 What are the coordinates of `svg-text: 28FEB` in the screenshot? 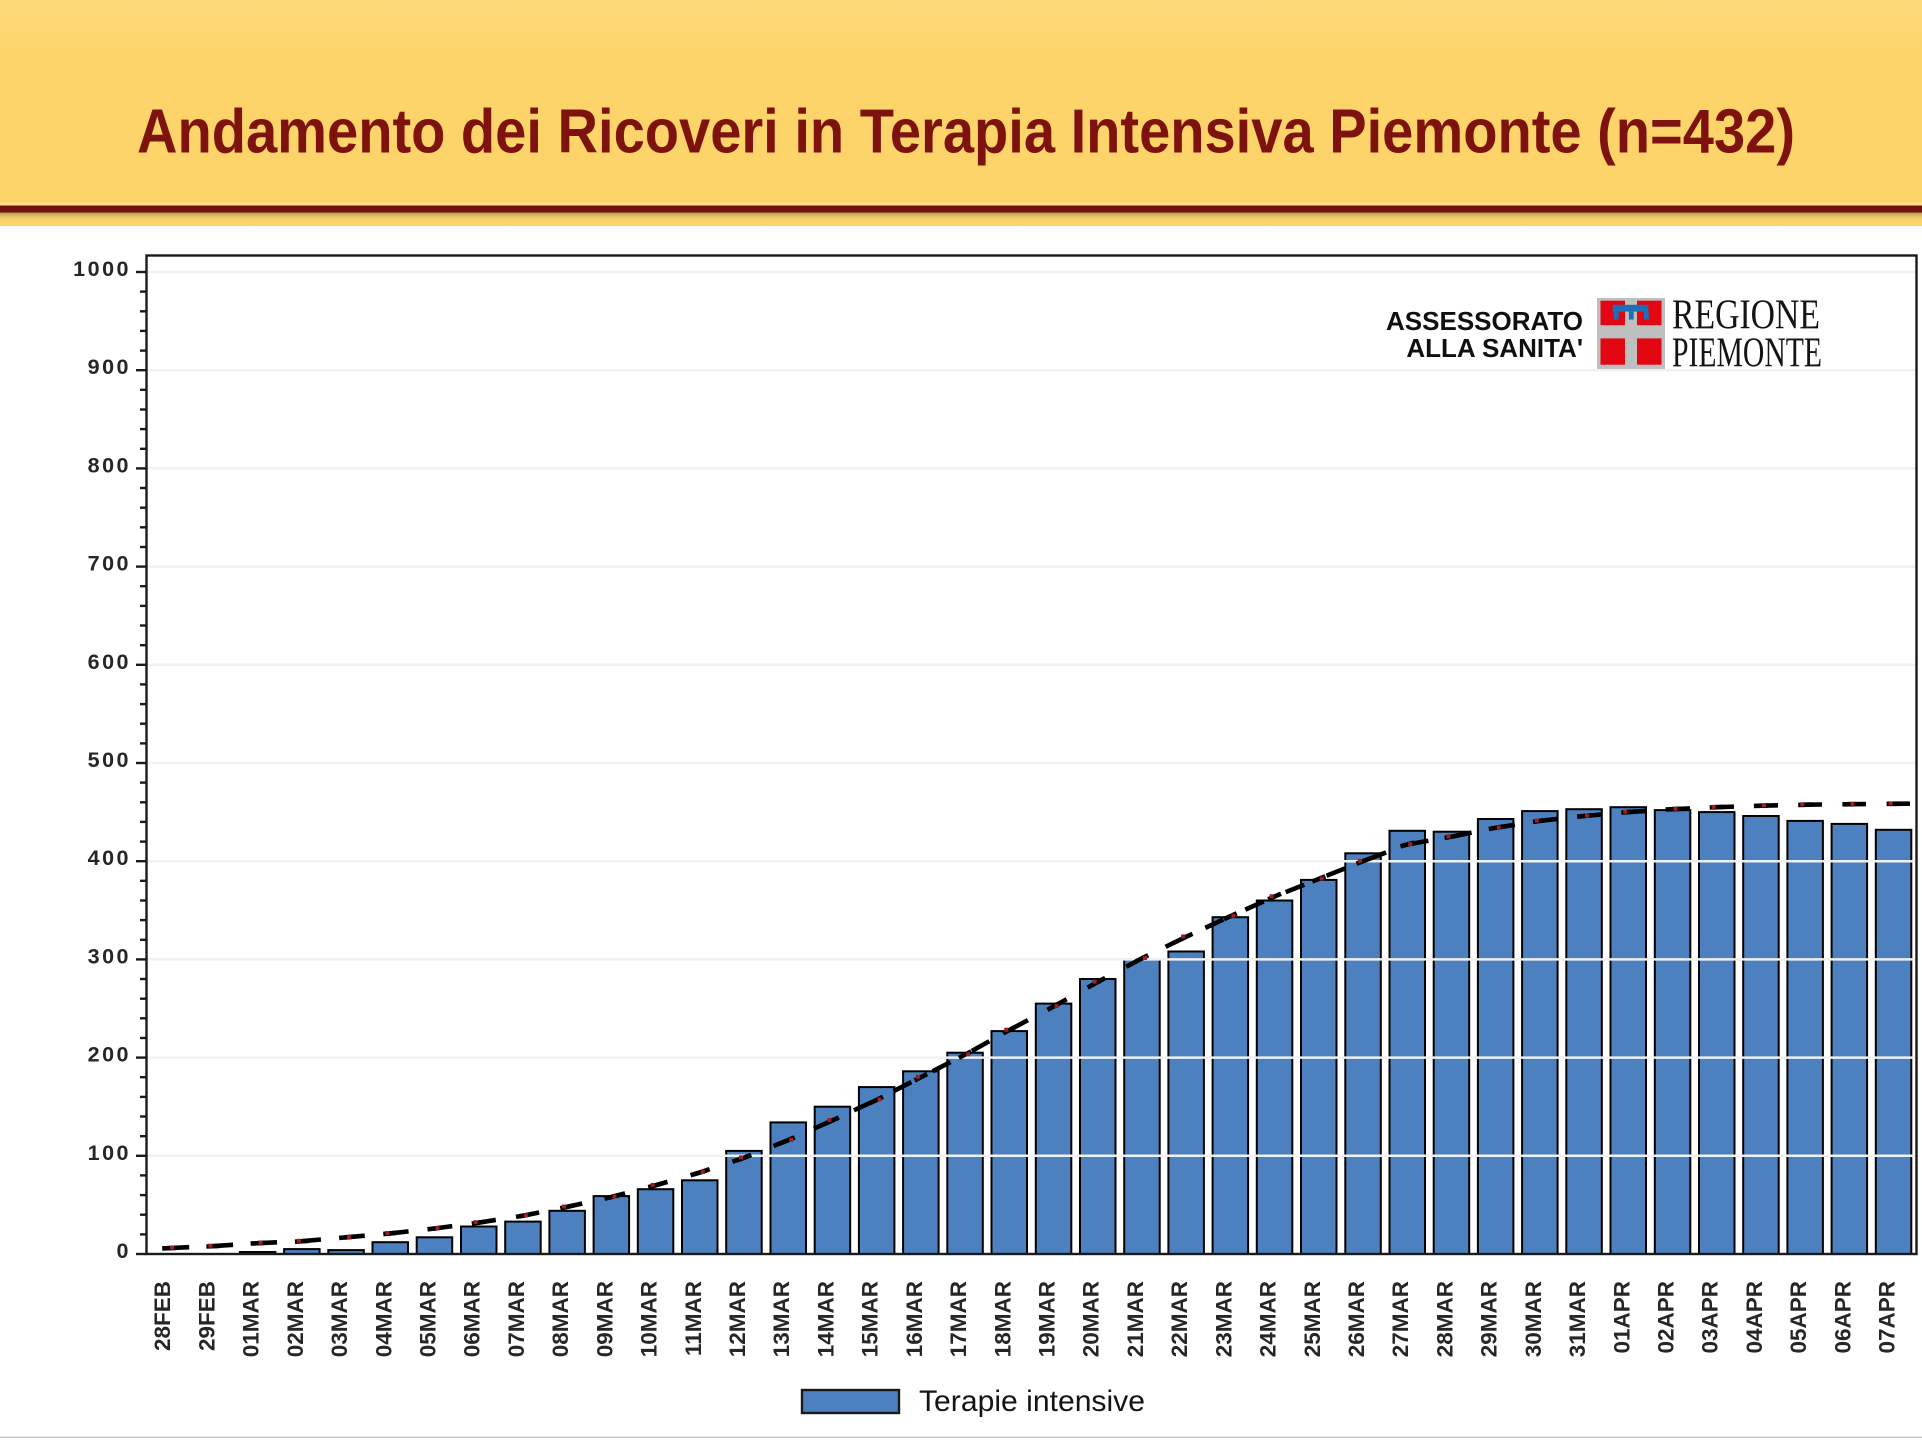 It's located at (162, 1316).